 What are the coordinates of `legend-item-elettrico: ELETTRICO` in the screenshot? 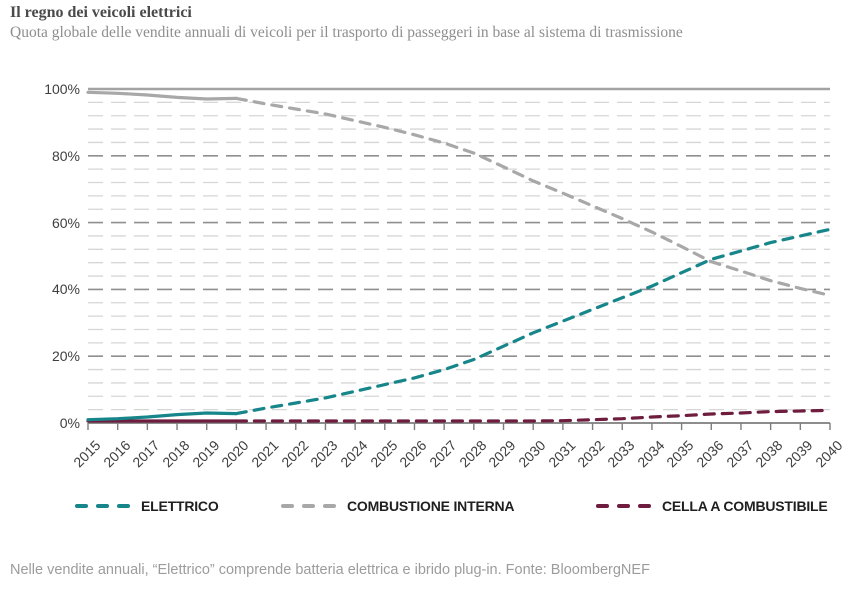 It's located at (147, 506).